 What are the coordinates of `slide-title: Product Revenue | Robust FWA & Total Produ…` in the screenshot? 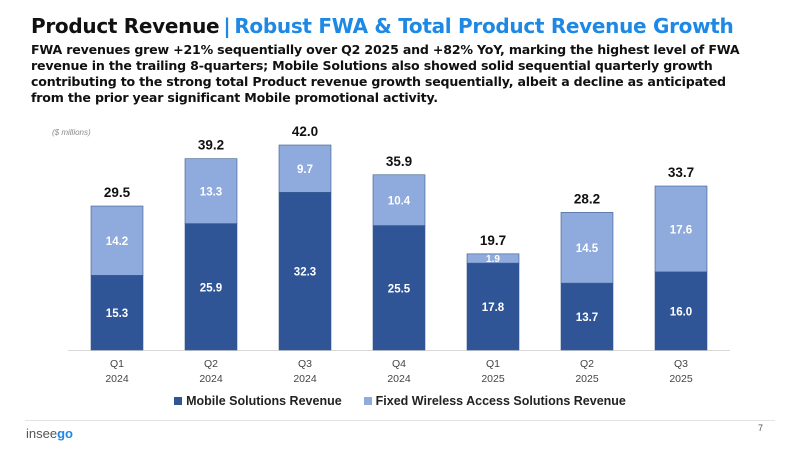 It's located at (382, 26).